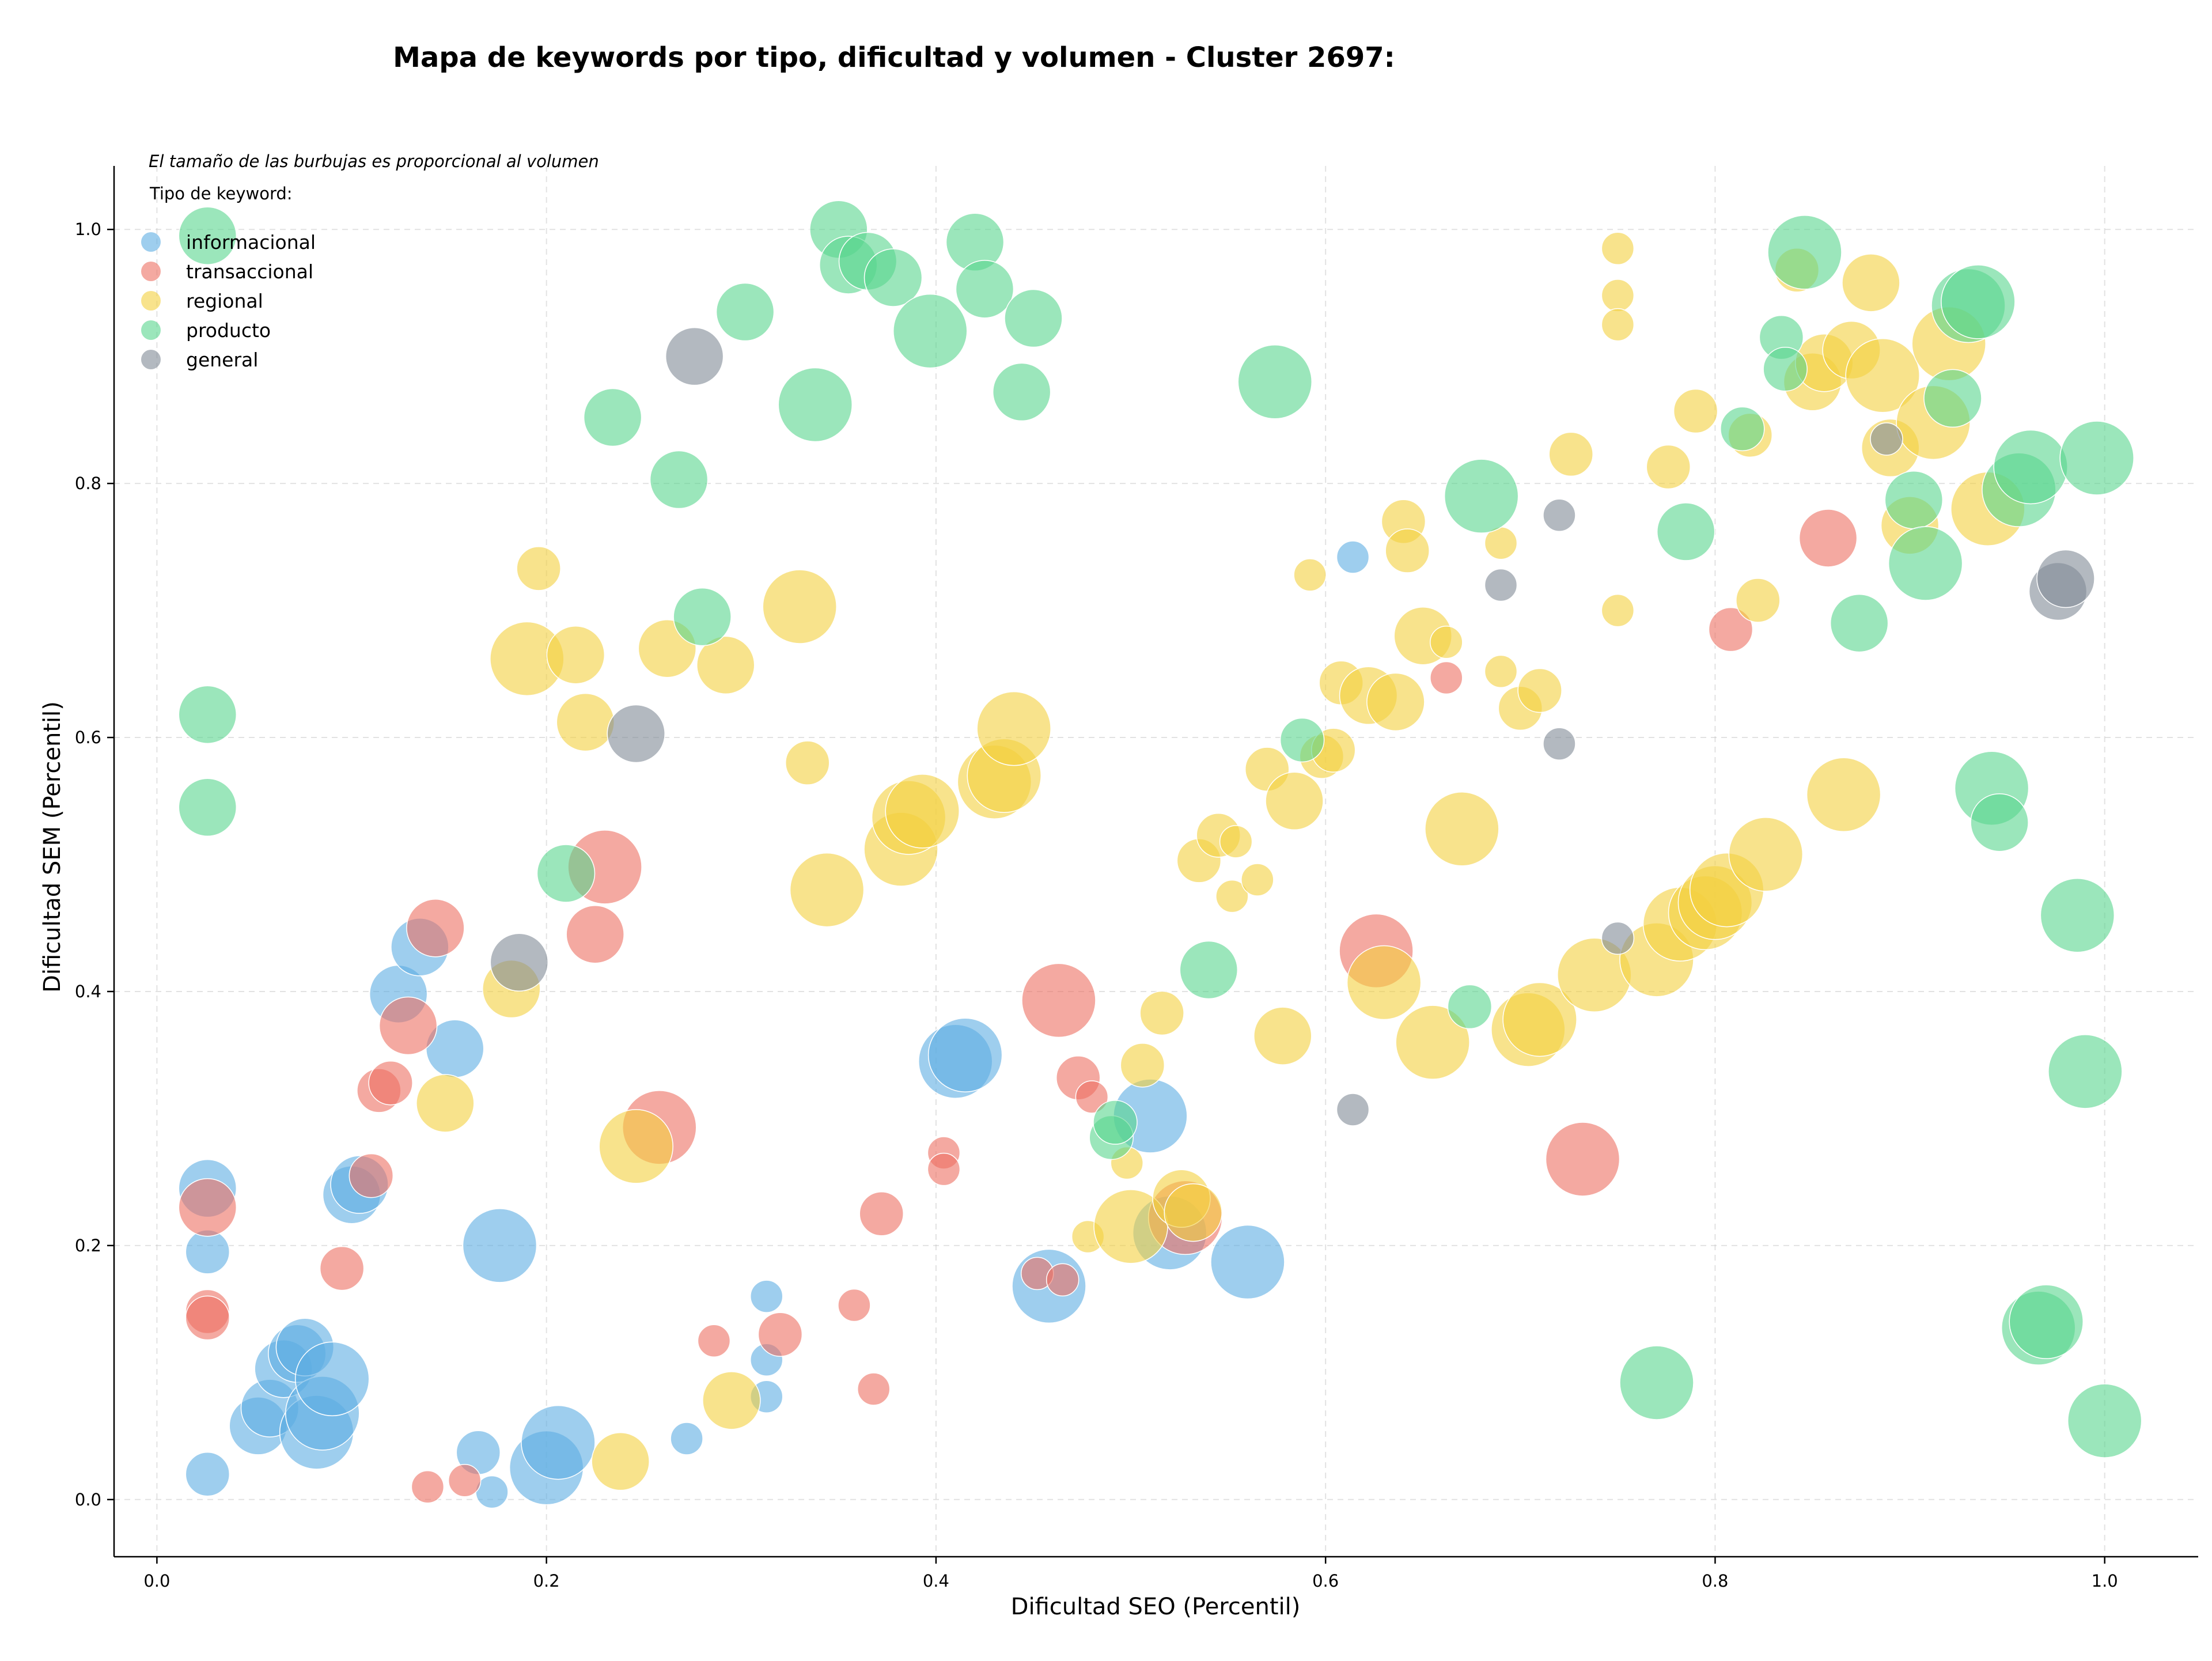  I want to click on x-tick-label: 0.6, so click(1325, 1581).